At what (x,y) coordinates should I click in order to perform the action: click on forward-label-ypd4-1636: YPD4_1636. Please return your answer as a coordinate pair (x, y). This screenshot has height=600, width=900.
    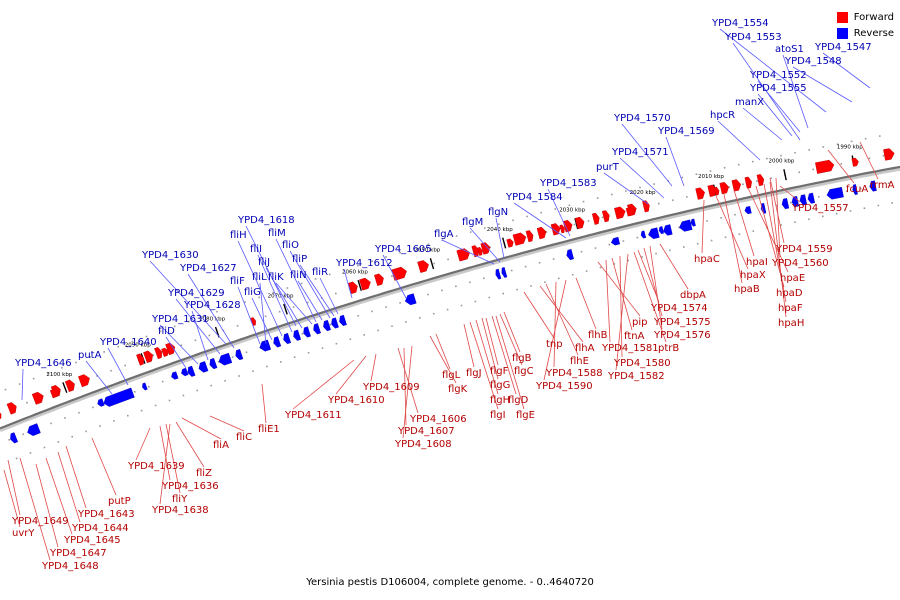
    Looking at the image, I should click on (190, 486).